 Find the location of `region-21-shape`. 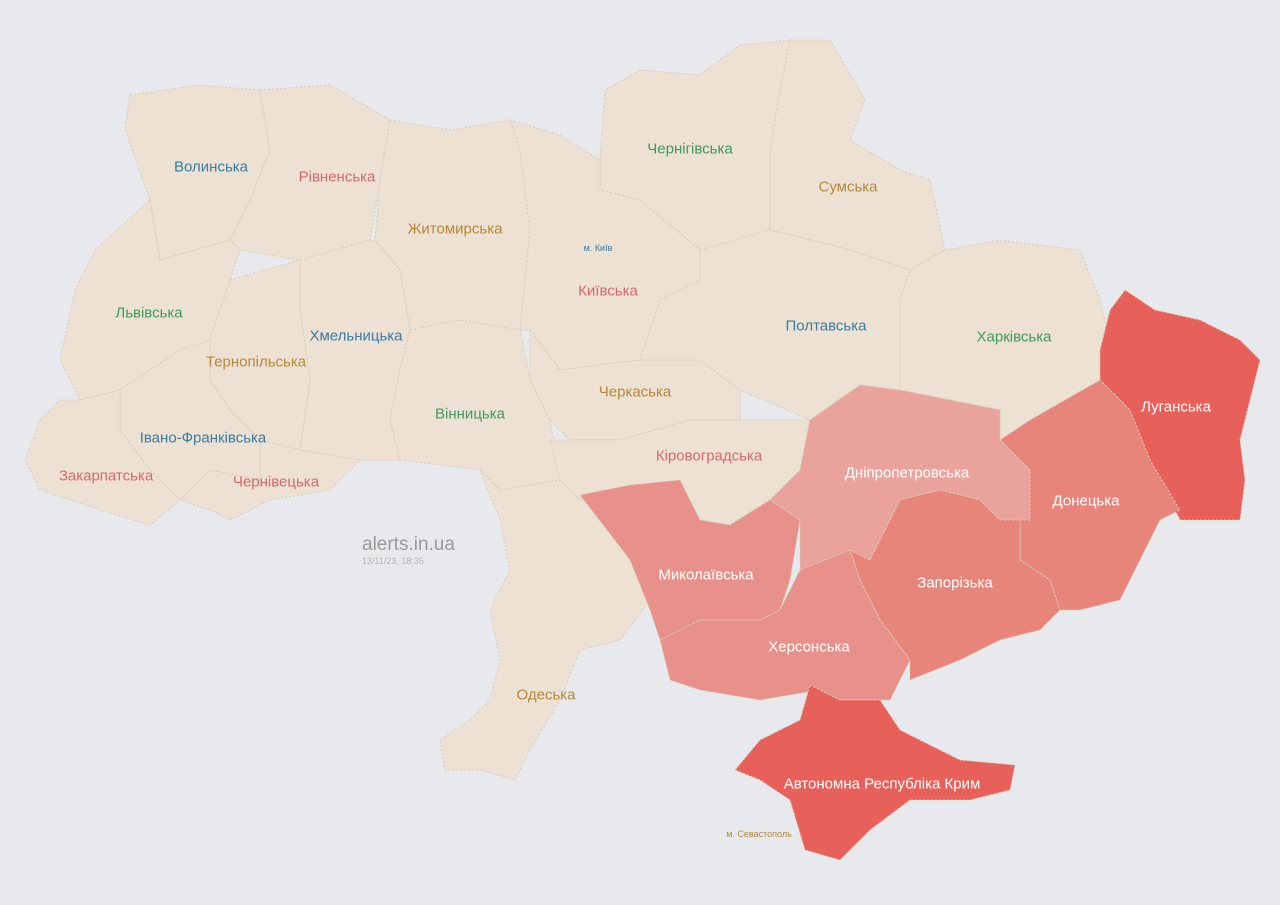

region-21-shape is located at coordinates (1090, 495).